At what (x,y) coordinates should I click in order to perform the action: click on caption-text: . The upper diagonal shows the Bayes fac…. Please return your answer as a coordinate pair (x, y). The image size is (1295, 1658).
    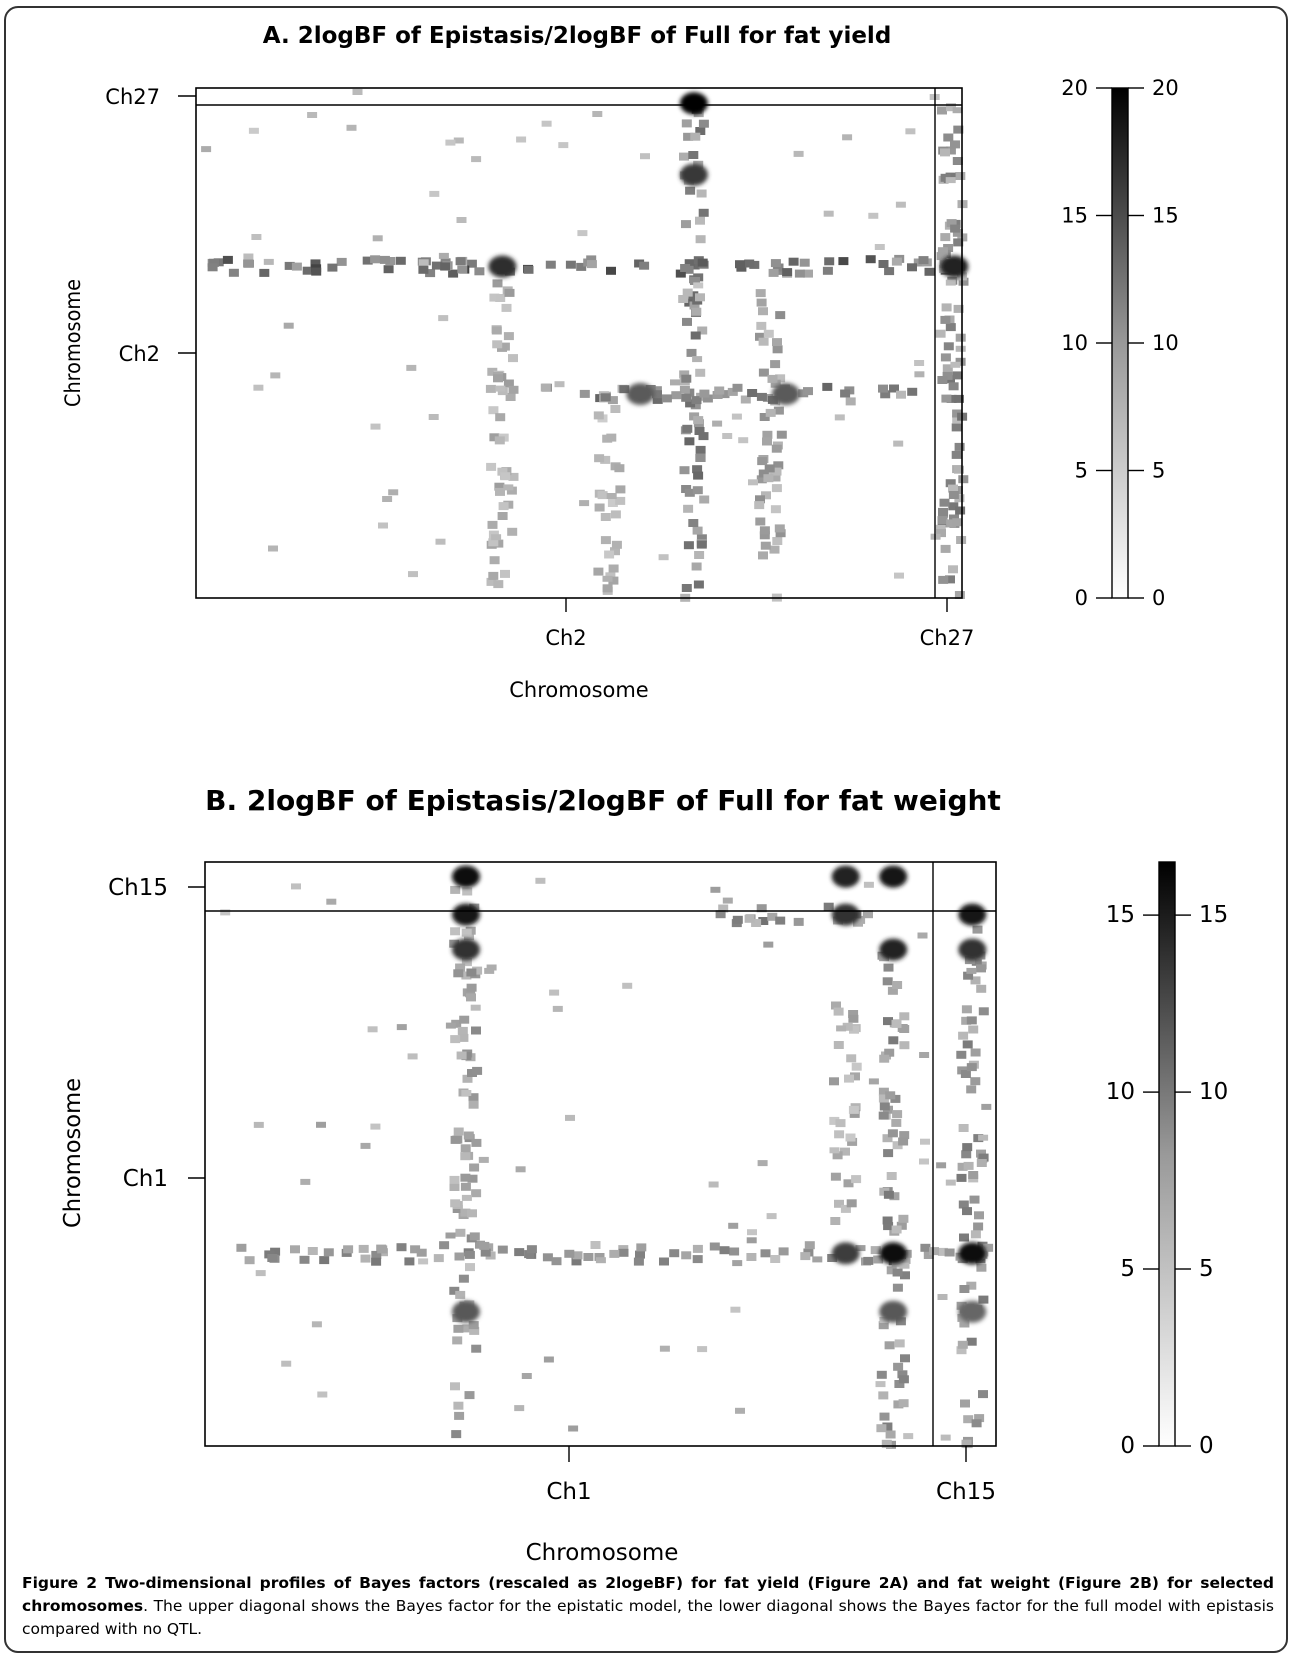
    Looking at the image, I should click on (648, 1617).